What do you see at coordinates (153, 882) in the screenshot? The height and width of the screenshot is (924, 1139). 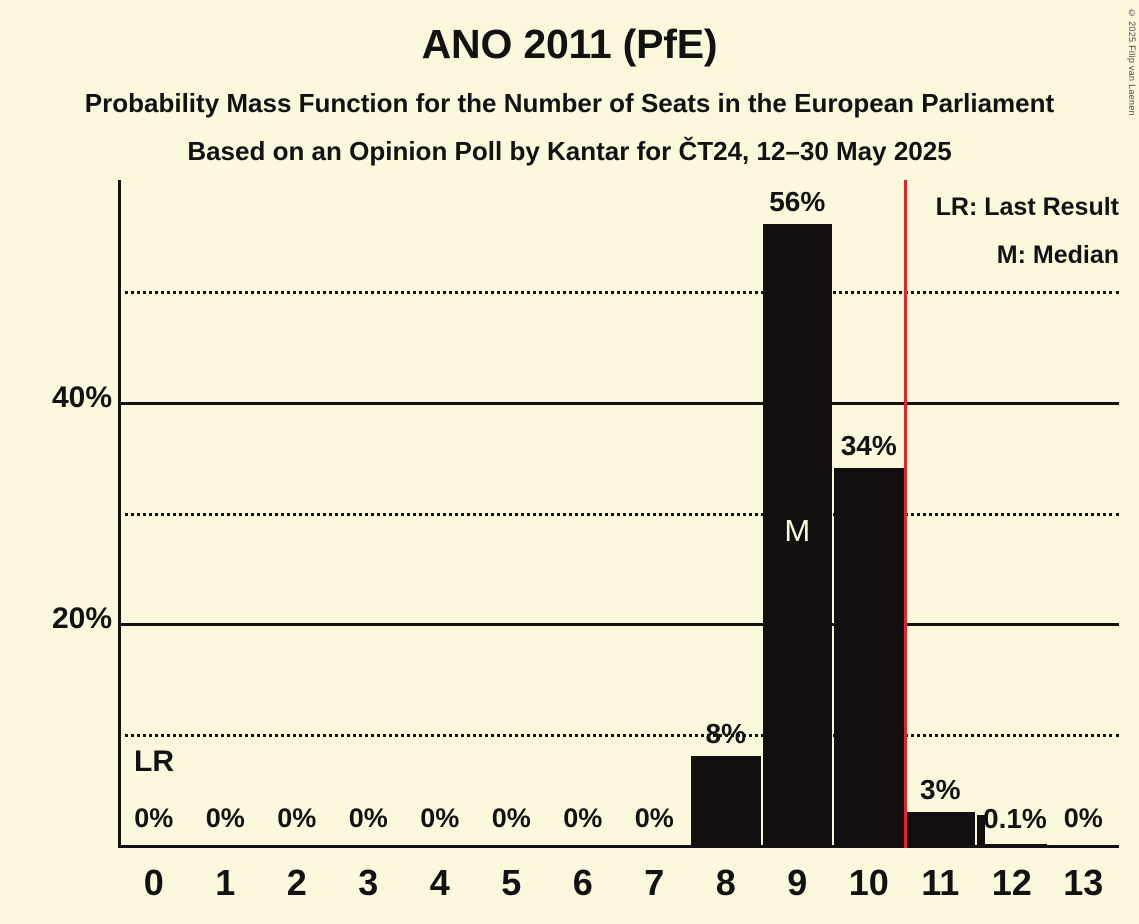 I see `x-tick-0: 0` at bounding box center [153, 882].